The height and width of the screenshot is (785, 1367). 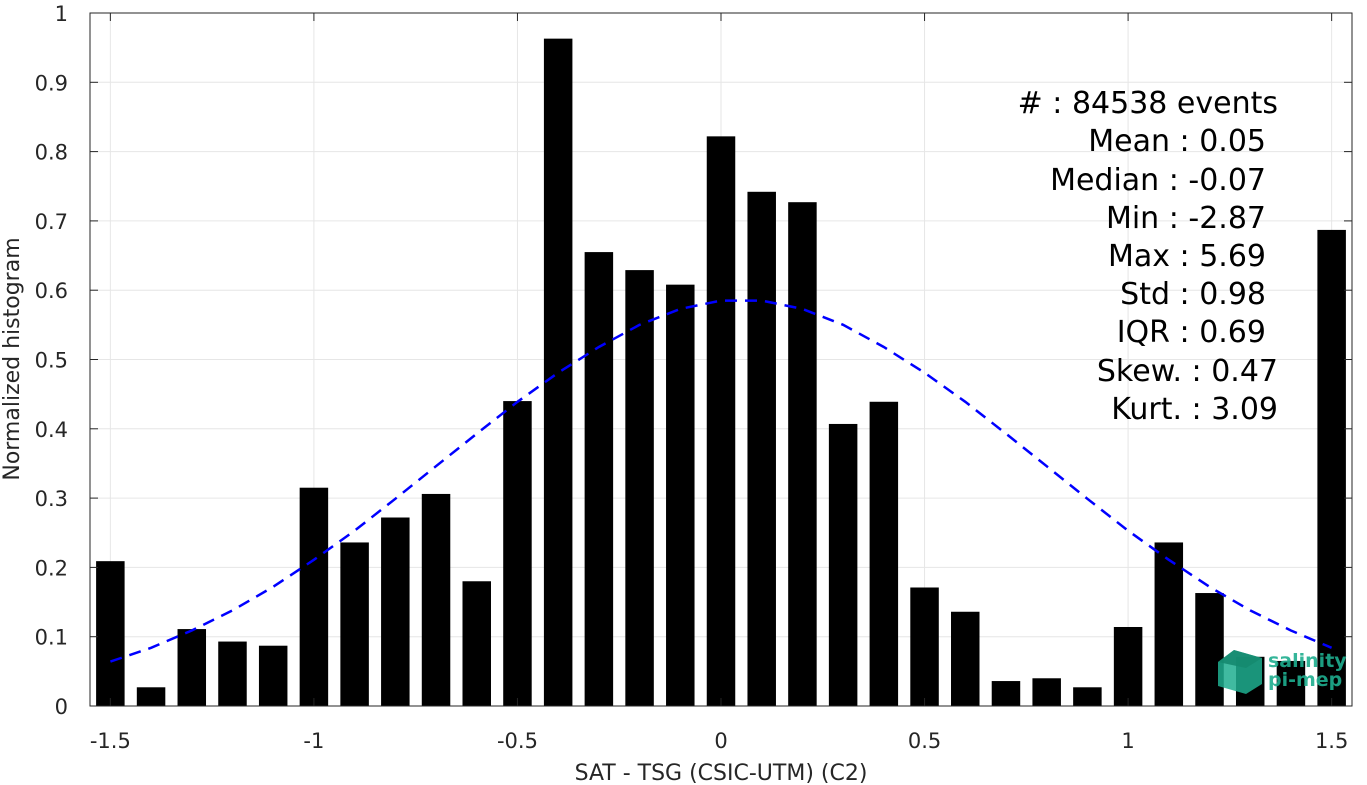 What do you see at coordinates (517, 741) in the screenshot?
I see `x-tick-label: -0.5` at bounding box center [517, 741].